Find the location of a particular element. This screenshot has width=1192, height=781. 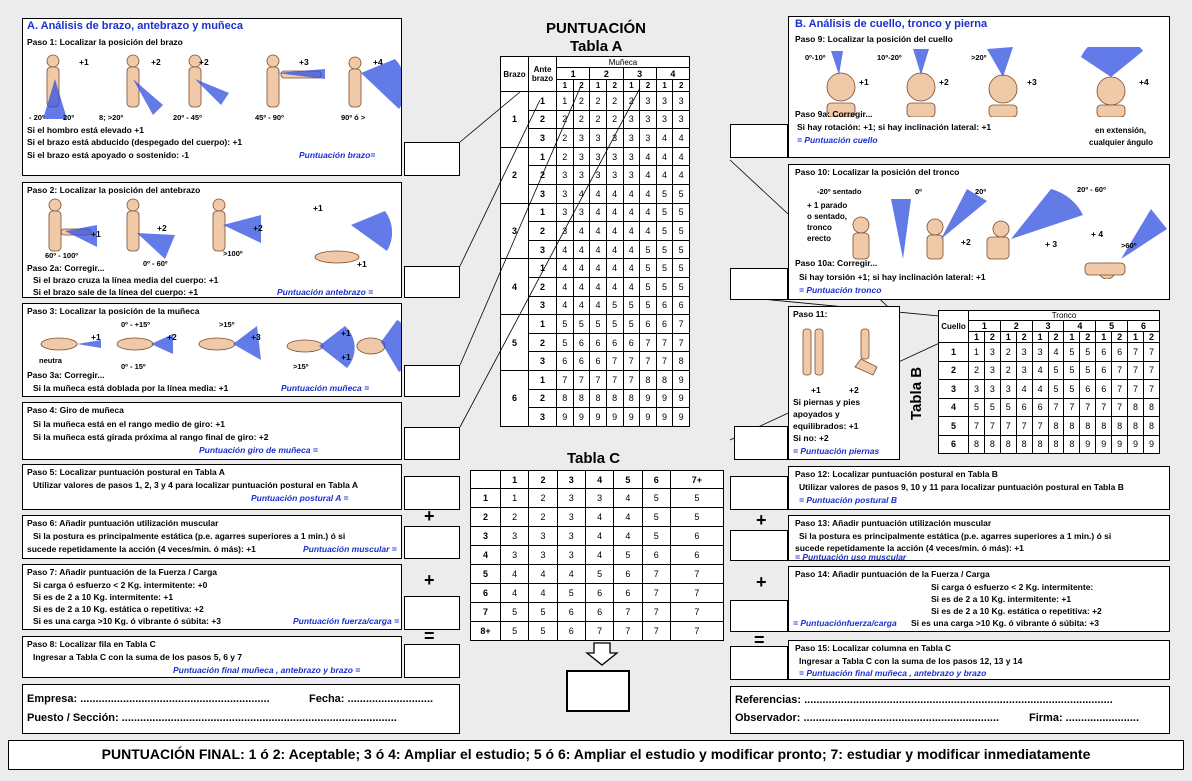

tabla-b-tronco-col: 1 is located at coordinates (984, 326).